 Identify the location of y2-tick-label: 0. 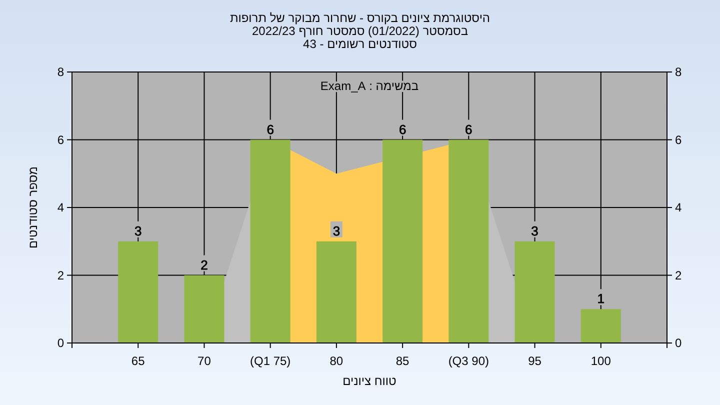
(678, 343).